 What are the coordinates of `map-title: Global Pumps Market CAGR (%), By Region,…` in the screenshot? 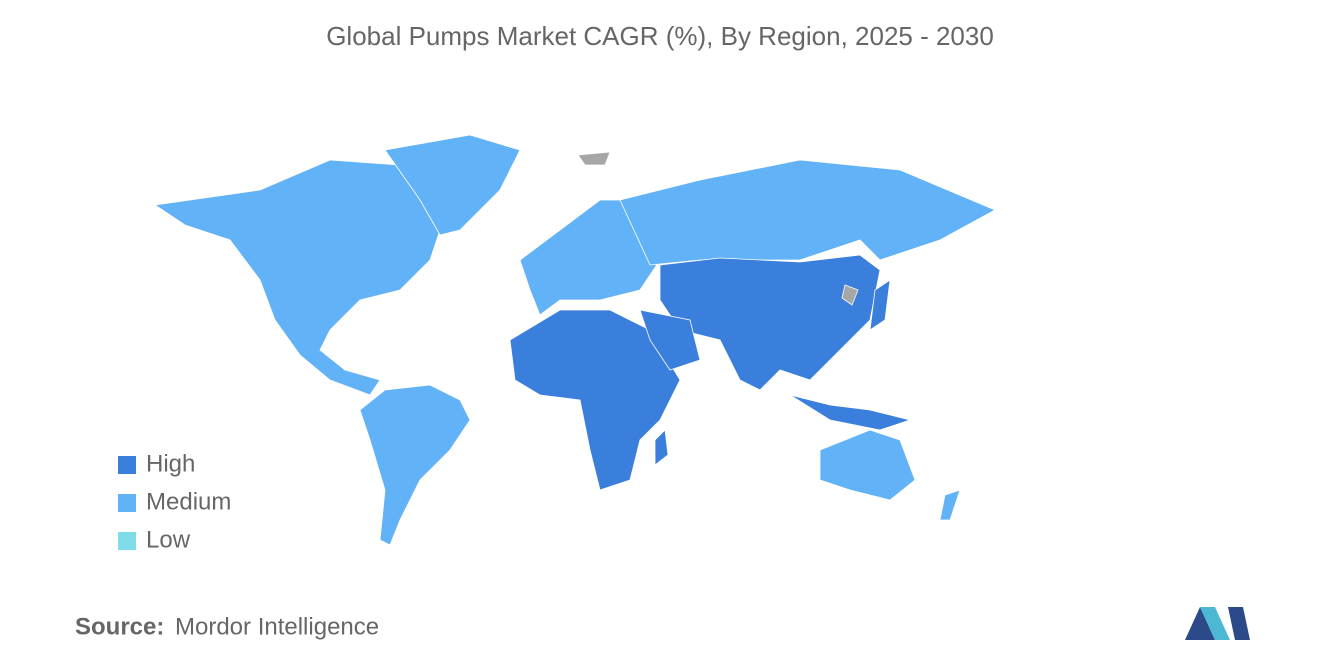 It's located at (660, 36).